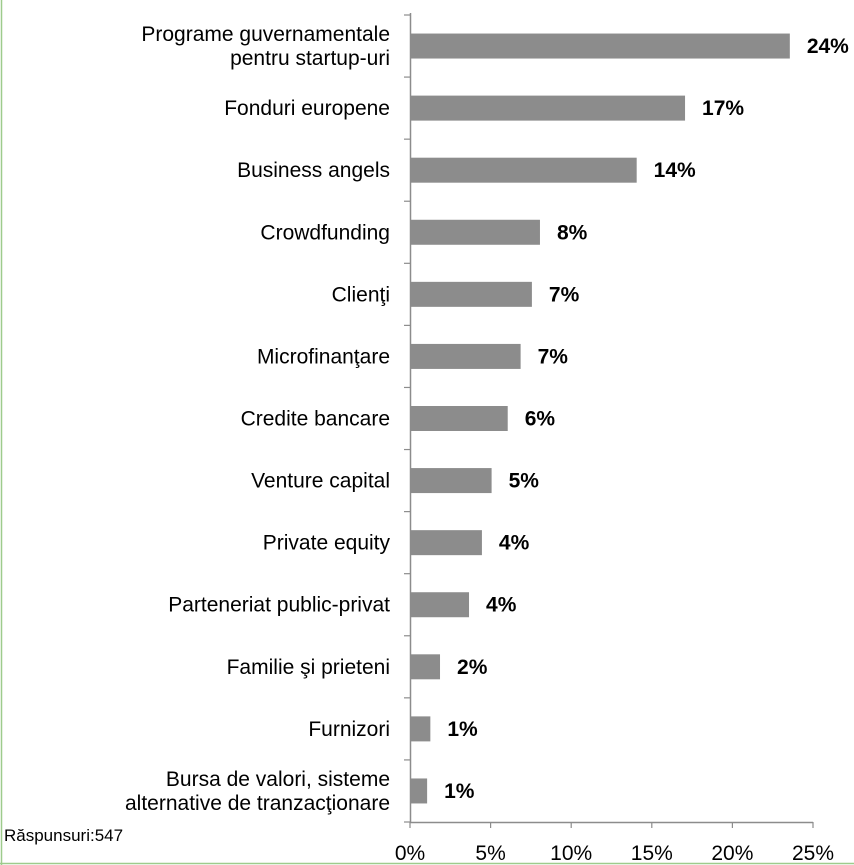 The image size is (854, 865). What do you see at coordinates (723, 108) in the screenshot?
I see `data-label: 17%` at bounding box center [723, 108].